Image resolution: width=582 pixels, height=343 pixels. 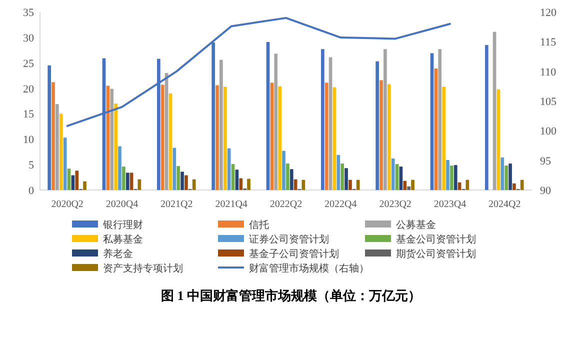 What do you see at coordinates (28, 64) in the screenshot?
I see `y-tick-label: 25` at bounding box center [28, 64].